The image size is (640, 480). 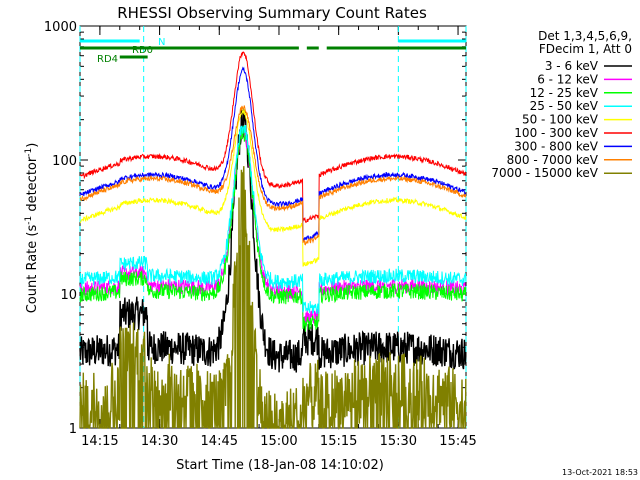 What do you see at coordinates (564, 93) in the screenshot?
I see `legend-label: 12 - 25 keV` at bounding box center [564, 93].